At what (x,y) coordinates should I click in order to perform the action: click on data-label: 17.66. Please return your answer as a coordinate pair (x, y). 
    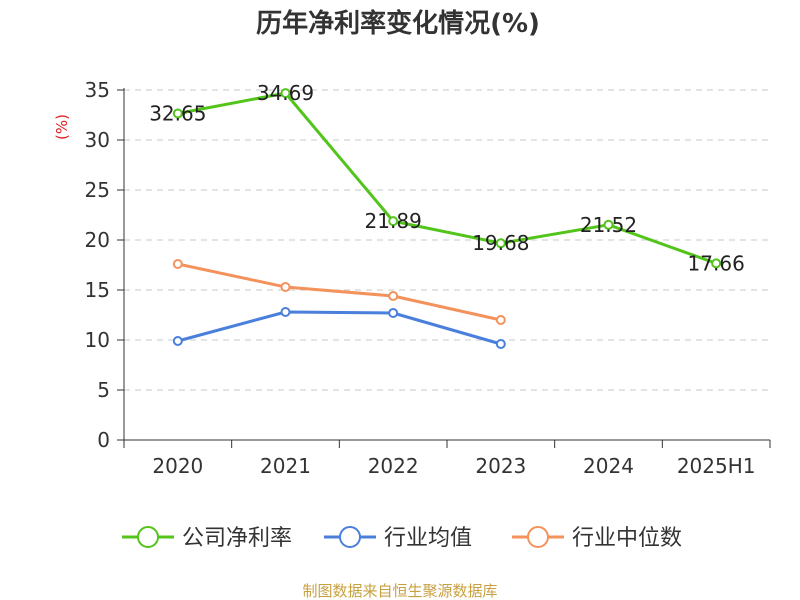
    Looking at the image, I should click on (716, 263).